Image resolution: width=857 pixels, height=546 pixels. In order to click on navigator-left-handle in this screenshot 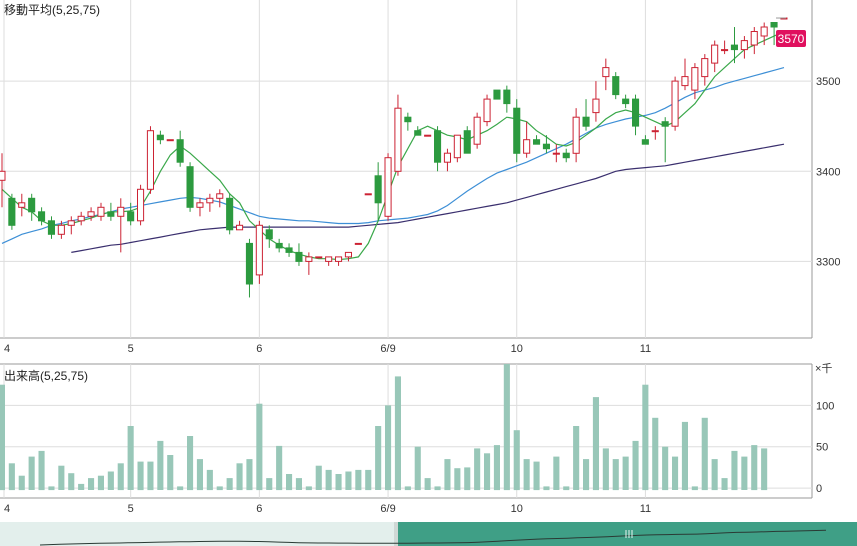, I will do `click(396, 534)`.